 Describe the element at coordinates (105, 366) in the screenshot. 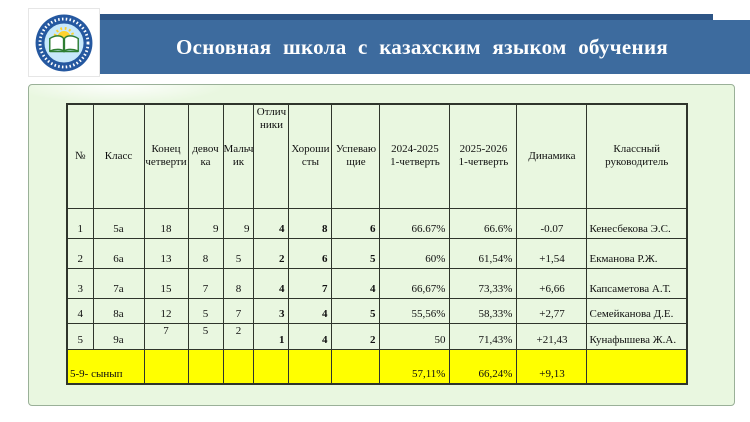

I see `total-label: 5-9- сынып` at that location.